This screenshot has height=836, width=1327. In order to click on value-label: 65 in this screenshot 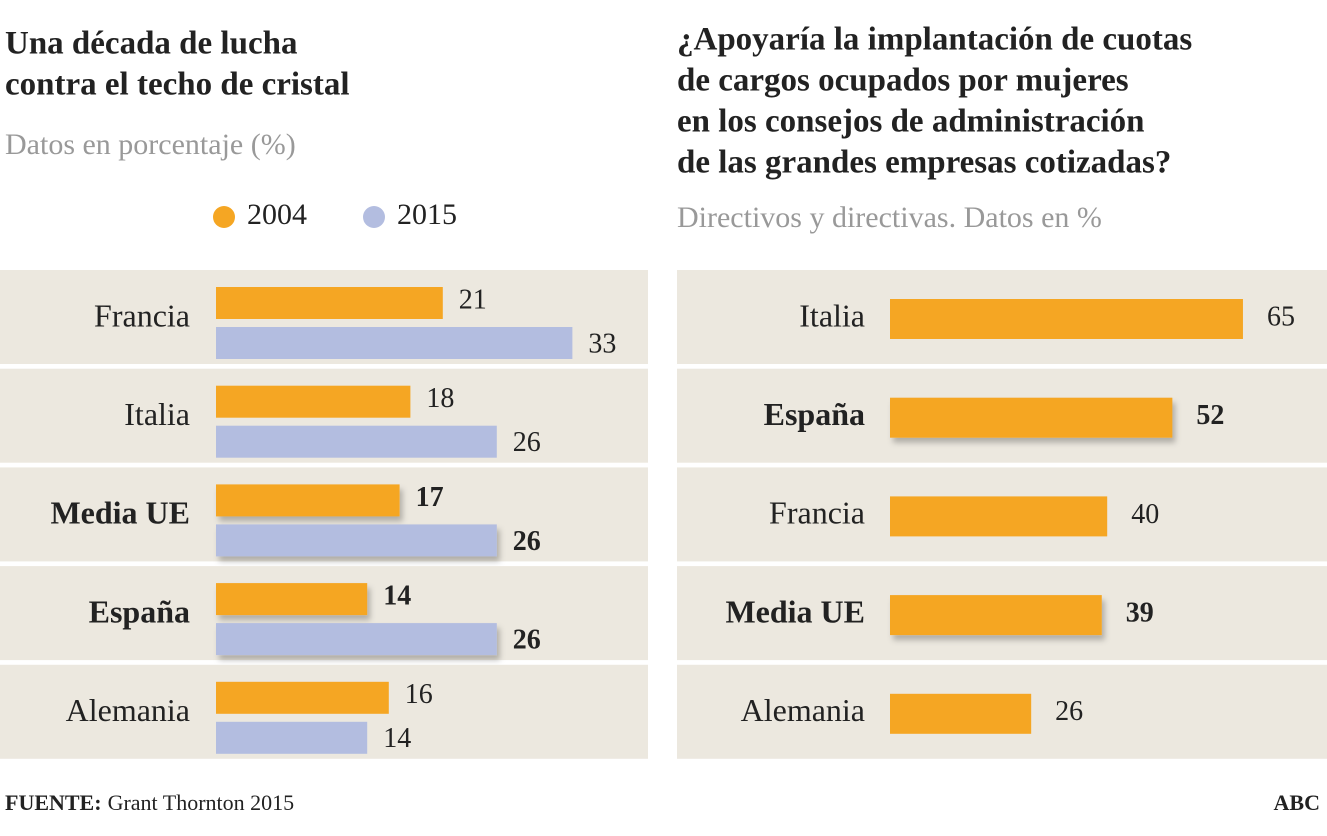, I will do `click(1281, 316)`.